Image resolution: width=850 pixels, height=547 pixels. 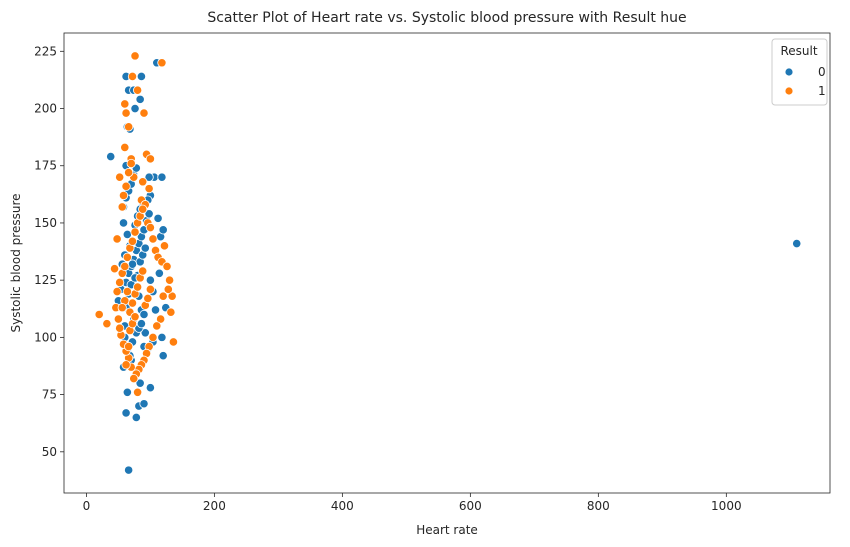 I want to click on legend-label-1: 1, so click(x=822, y=91).